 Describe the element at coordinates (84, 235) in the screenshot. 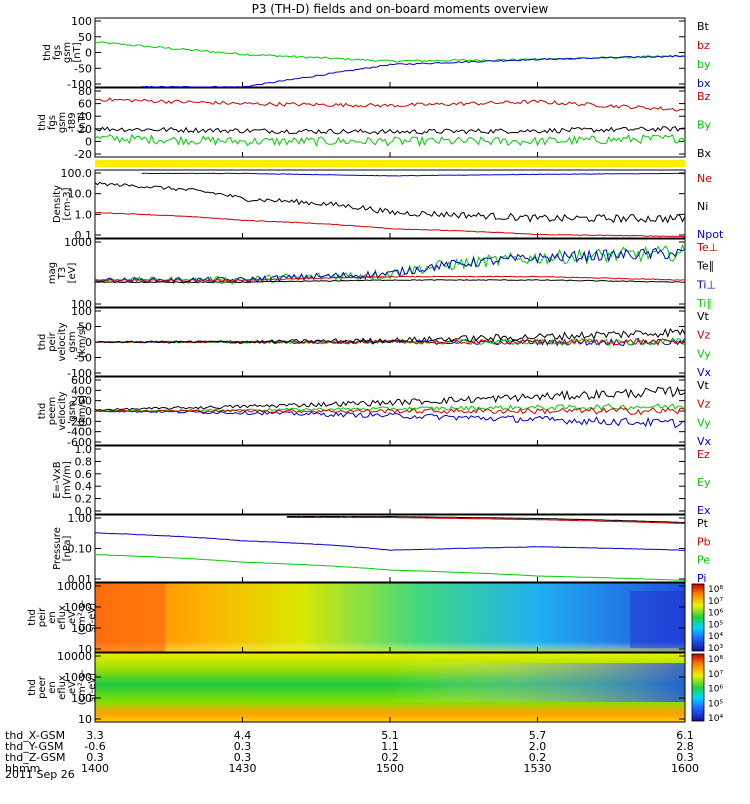

I see `y-tick-label: 0.1` at that location.